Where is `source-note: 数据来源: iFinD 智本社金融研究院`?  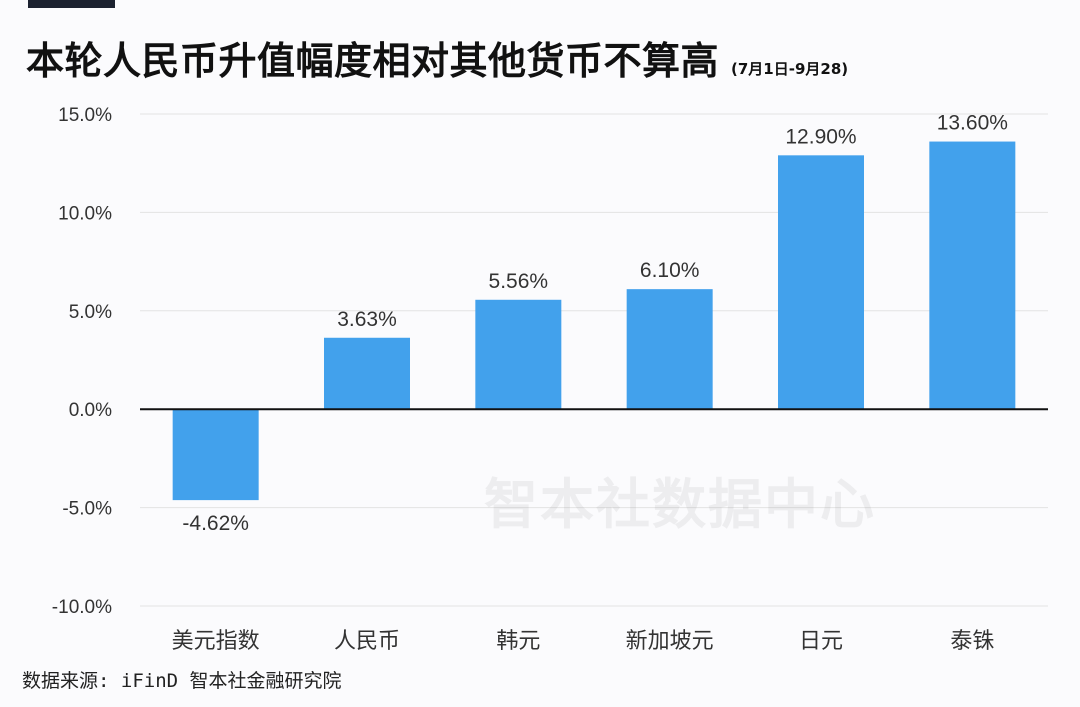 source-note: 数据来源: iFinD 智本社金融研究院 is located at coordinates (182, 681).